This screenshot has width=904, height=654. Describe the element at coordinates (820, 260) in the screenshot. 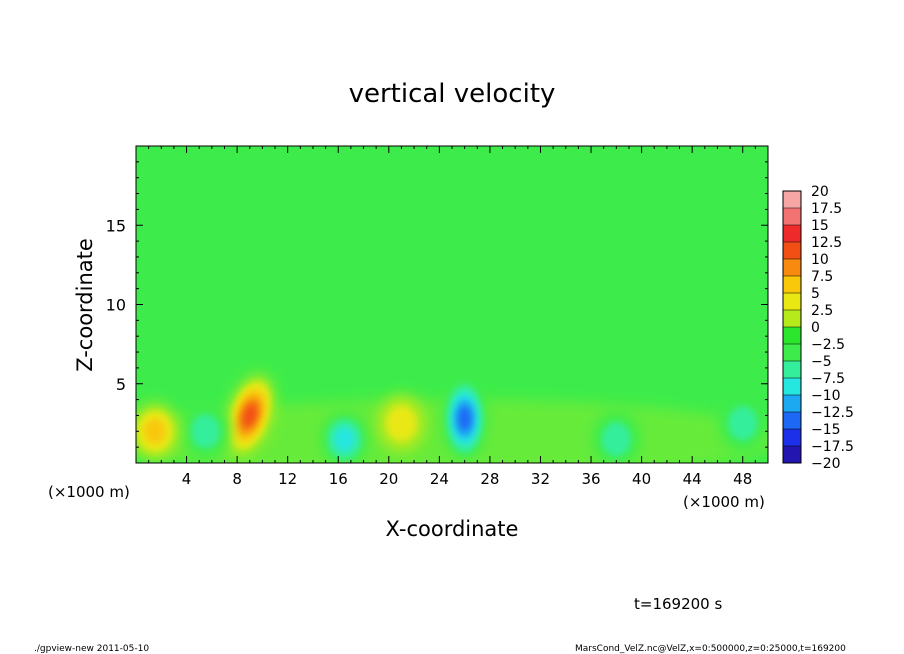

I see `colorbar-label: 10` at that location.